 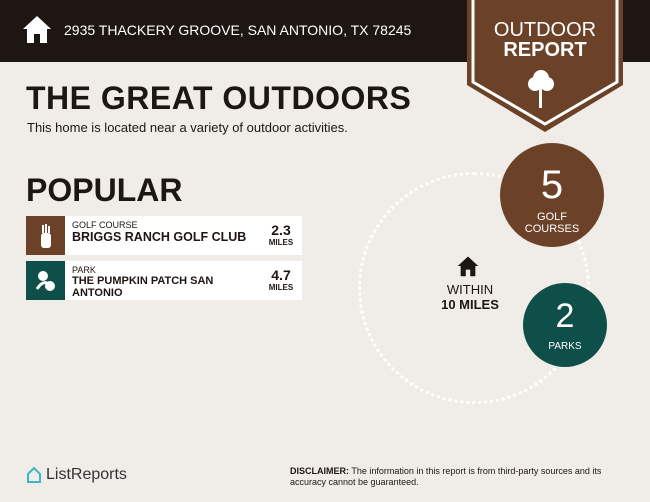 What do you see at coordinates (545, 66) in the screenshot?
I see `outdoor-report-badge` at bounding box center [545, 66].